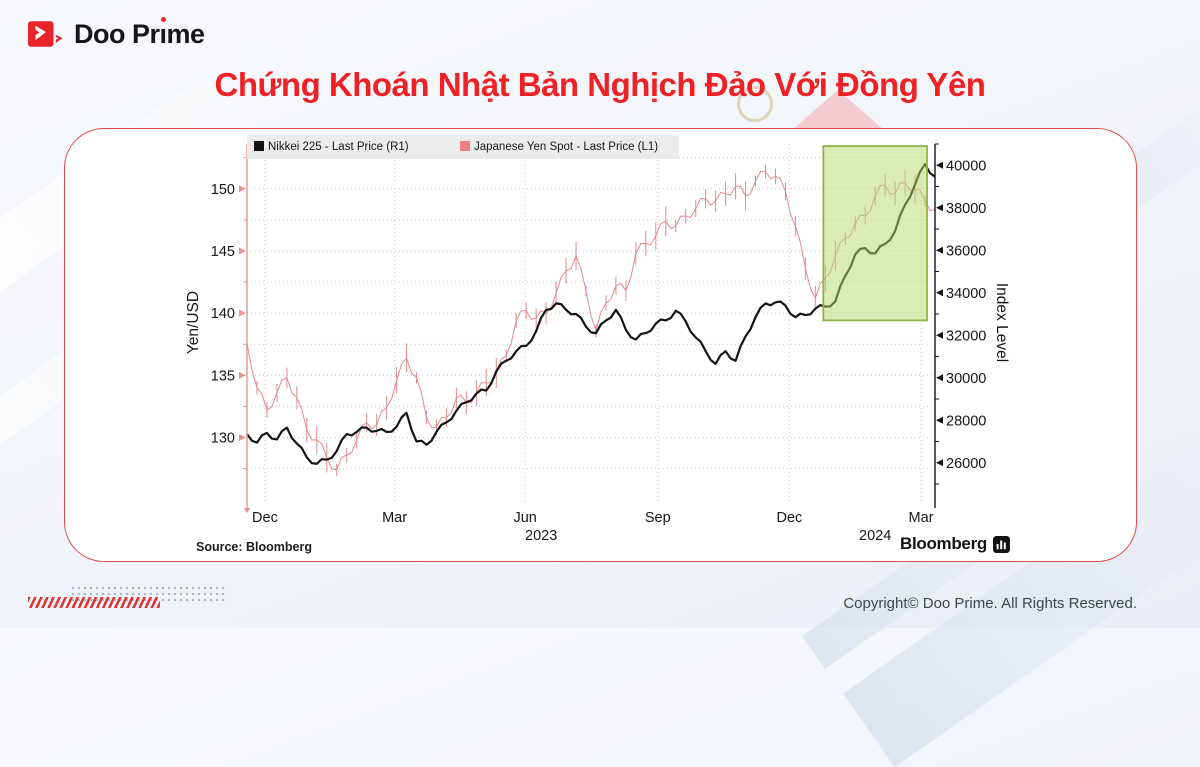  I want to click on svg-text: 30000, so click(966, 379).